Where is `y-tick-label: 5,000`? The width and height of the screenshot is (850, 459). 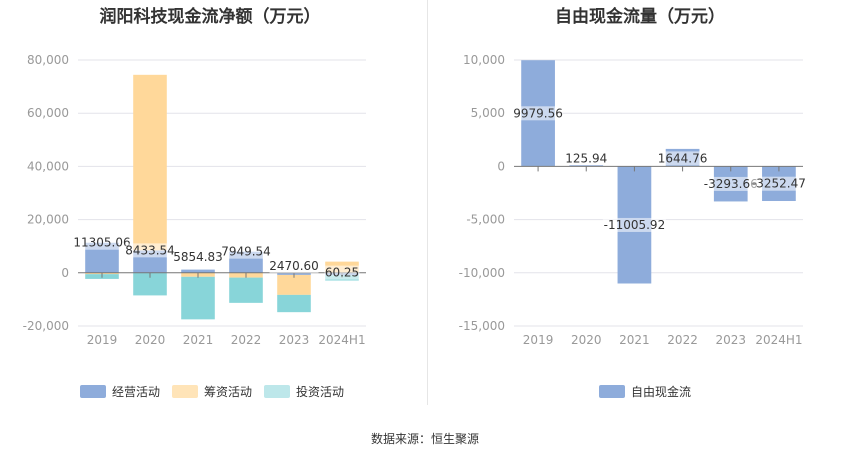
y-tick-label: 5,000 is located at coordinates (488, 113).